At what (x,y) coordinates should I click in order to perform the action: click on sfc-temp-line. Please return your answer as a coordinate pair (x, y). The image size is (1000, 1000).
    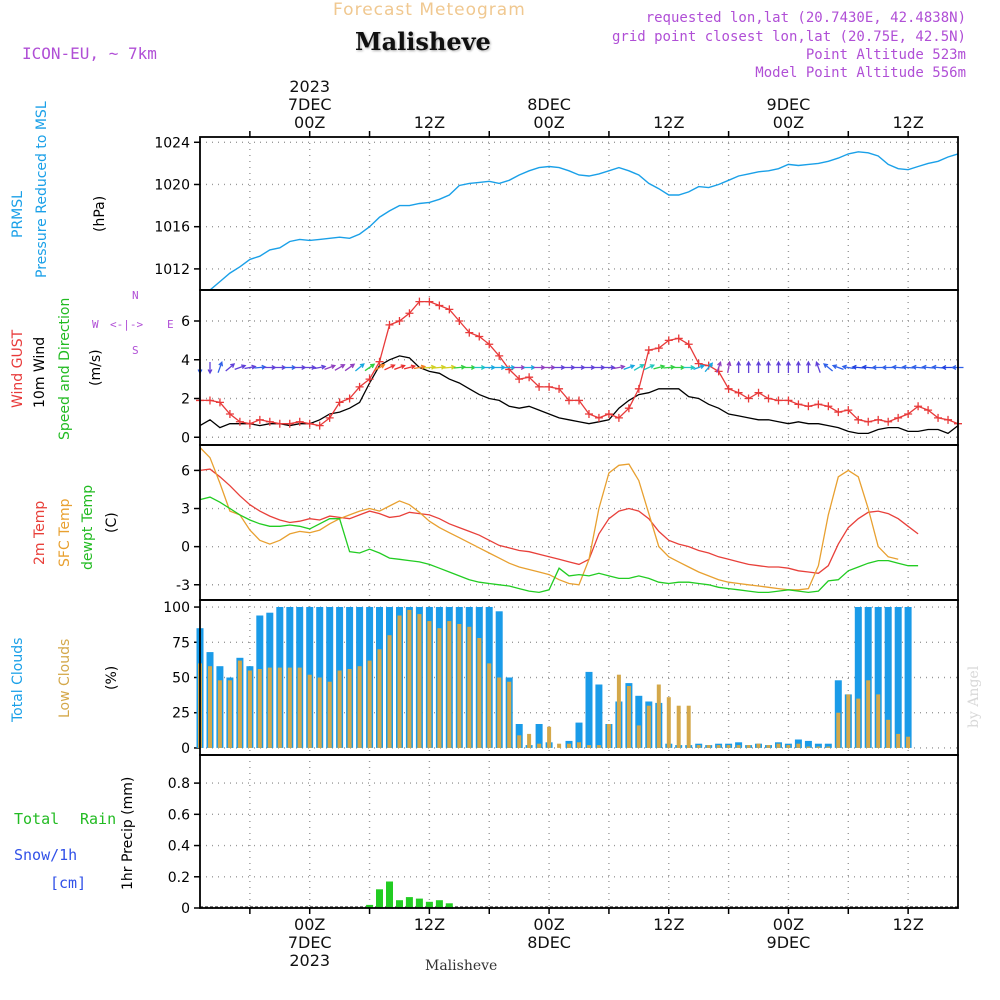
    Looking at the image, I should click on (549, 519).